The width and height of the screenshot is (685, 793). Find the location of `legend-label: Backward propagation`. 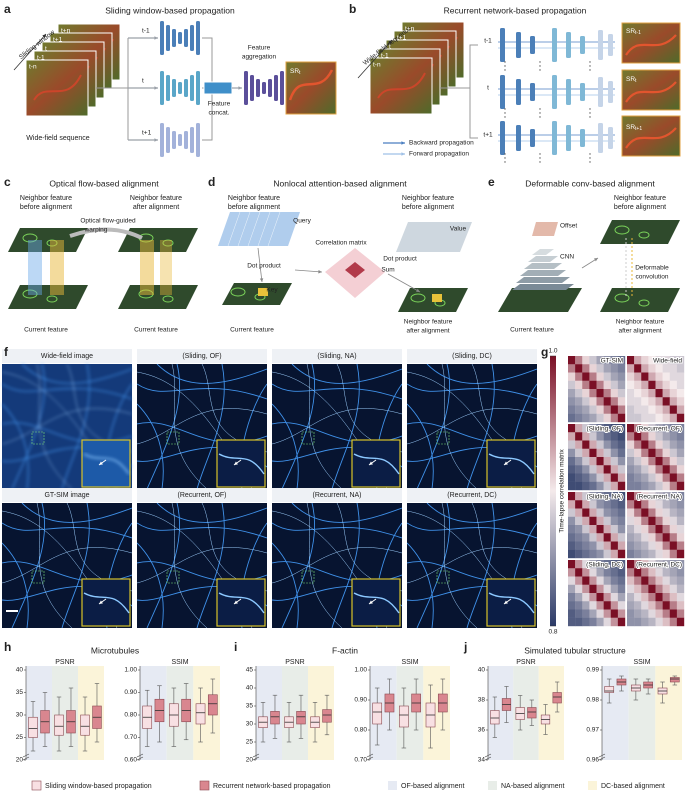

legend-label: Backward propagation is located at coordinates (441, 143).